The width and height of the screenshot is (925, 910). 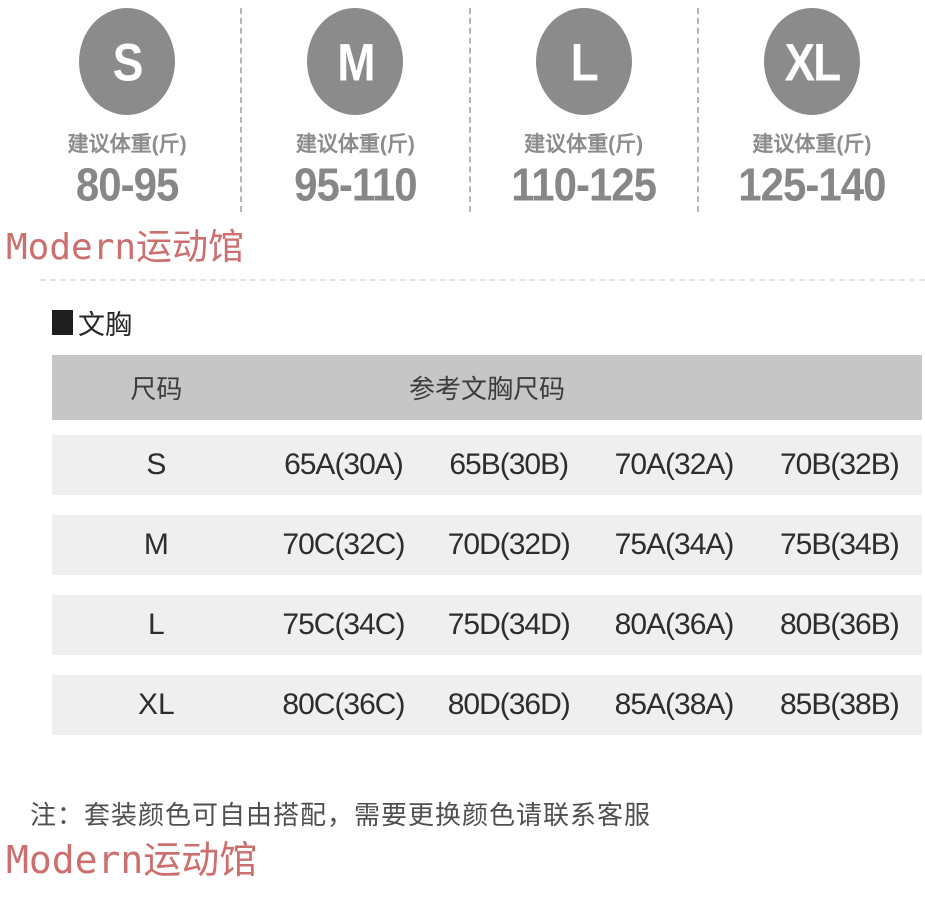 I want to click on bra-size-cell: 75C(34C), so click(x=343, y=625).